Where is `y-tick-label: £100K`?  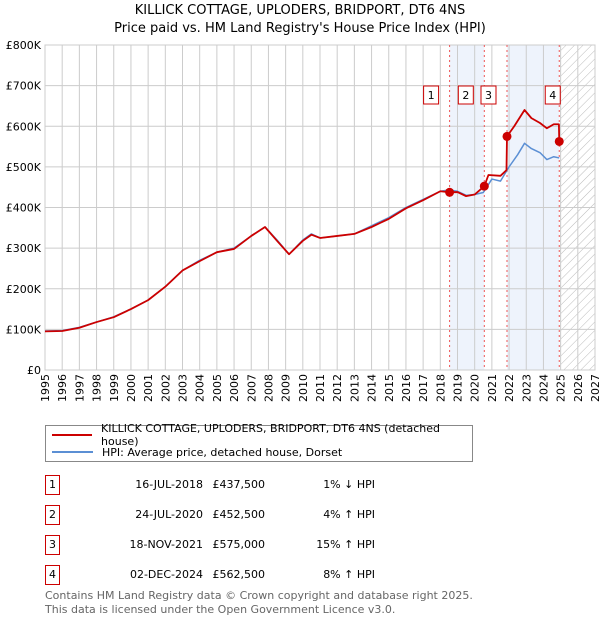
y-tick-label: £100K is located at coordinates (24, 329).